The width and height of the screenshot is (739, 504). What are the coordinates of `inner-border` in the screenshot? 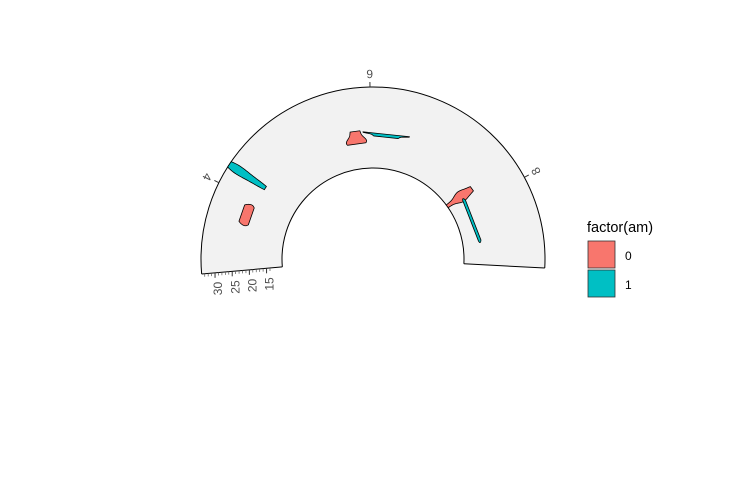 It's located at (373, 217).